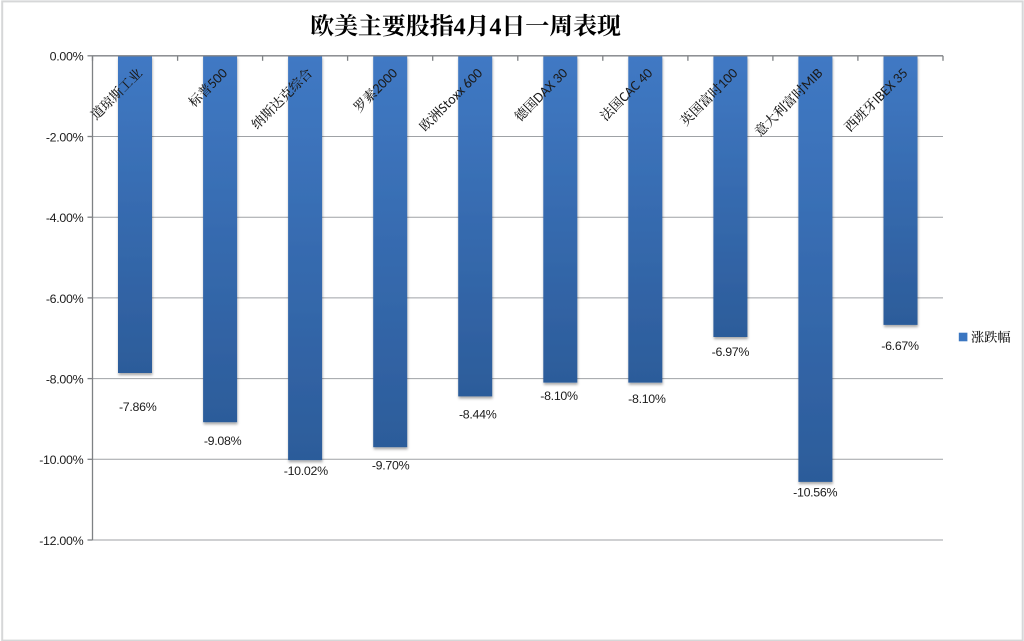  Describe the element at coordinates (65, 380) in the screenshot. I see `svg-text: -8.00%` at that location.